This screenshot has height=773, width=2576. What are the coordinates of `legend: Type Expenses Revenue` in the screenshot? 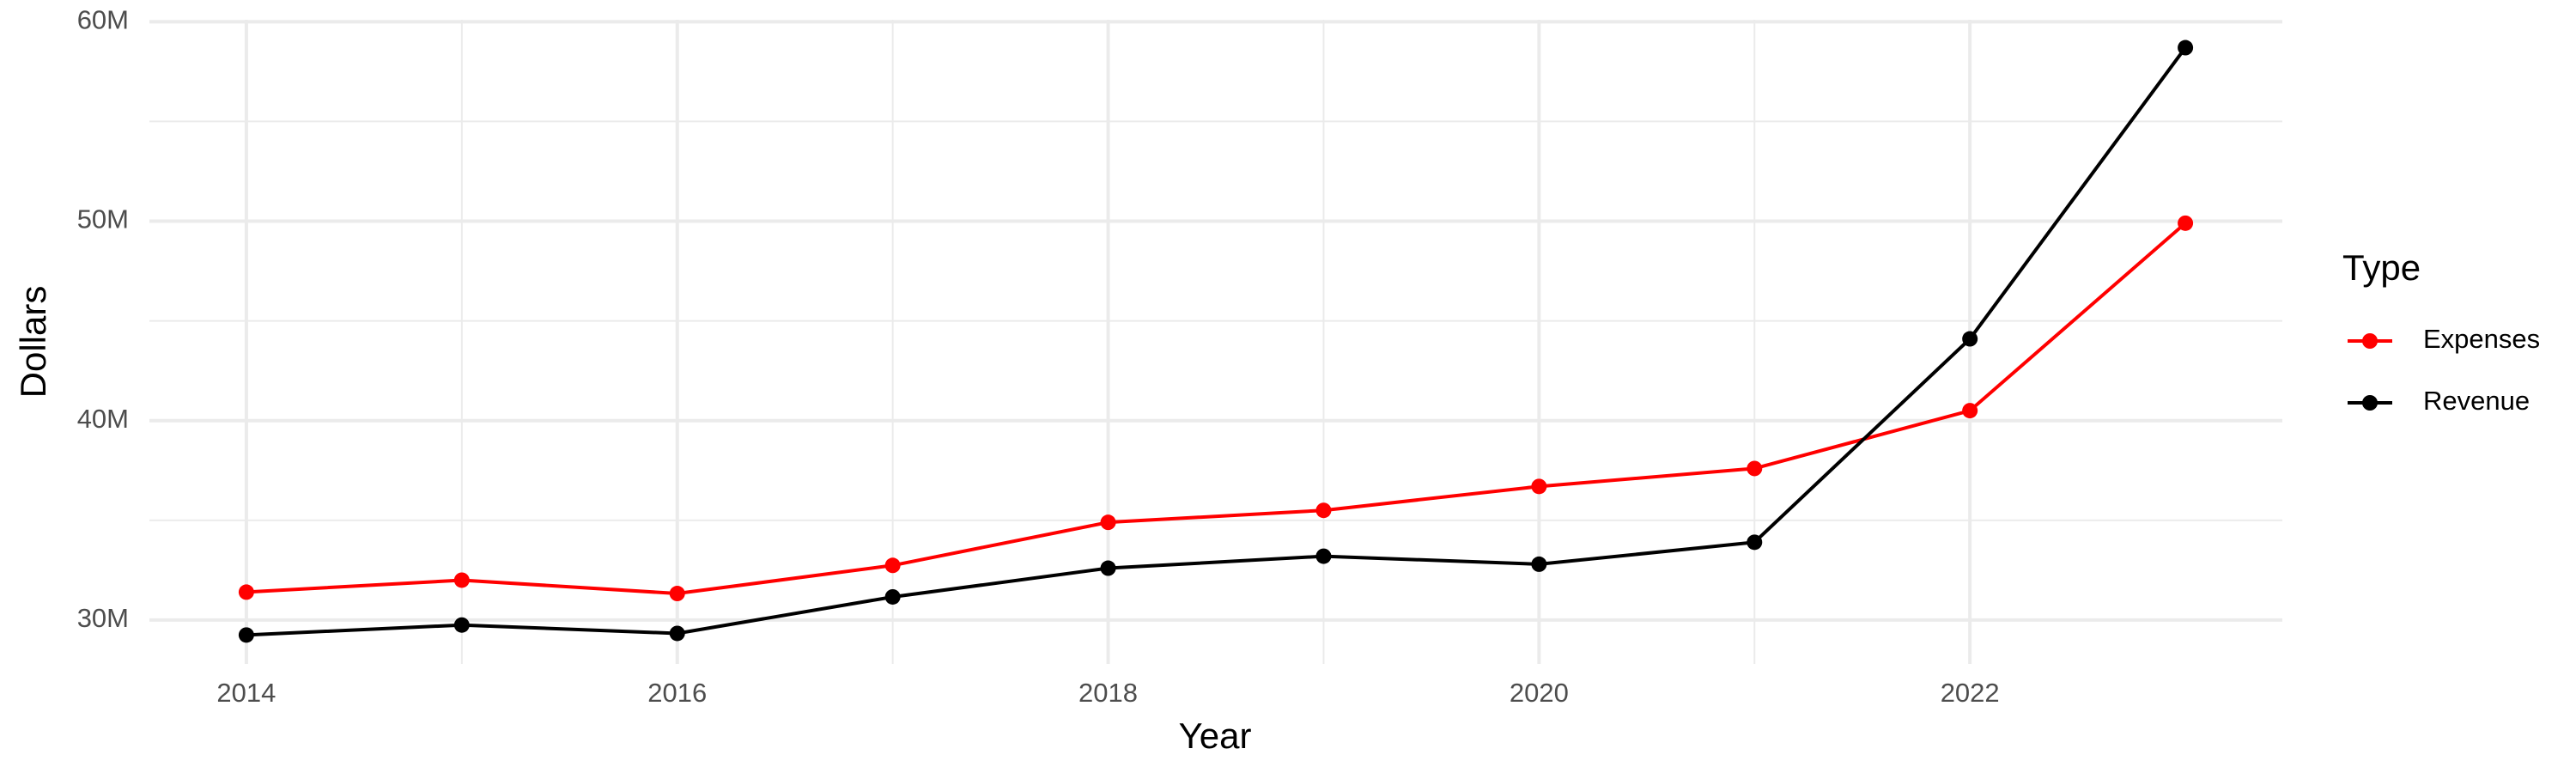 It's located at (2441, 331).